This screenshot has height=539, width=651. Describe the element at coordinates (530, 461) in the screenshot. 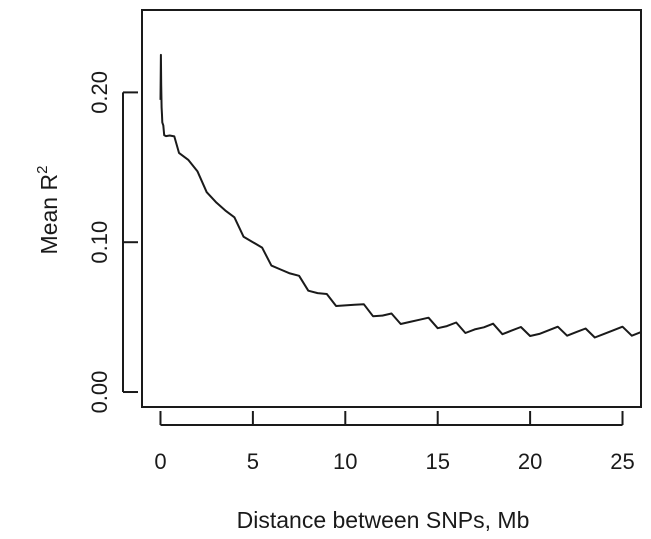

I see `x-tick-label: 20` at that location.